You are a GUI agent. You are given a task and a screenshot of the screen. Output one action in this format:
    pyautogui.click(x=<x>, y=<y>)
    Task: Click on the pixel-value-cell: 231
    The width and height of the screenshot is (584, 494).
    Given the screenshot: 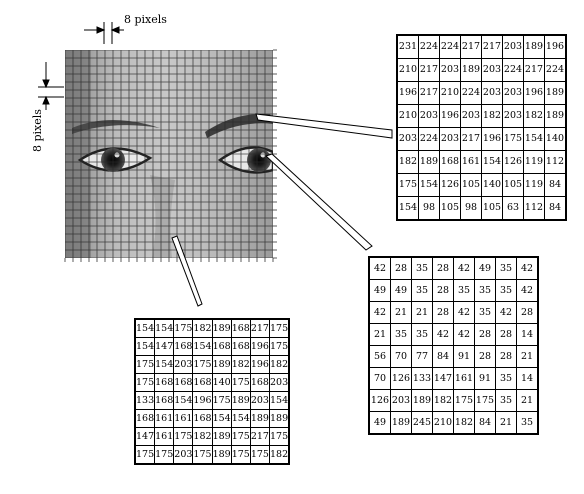 What is the action you would take?
    pyautogui.click(x=407, y=46)
    